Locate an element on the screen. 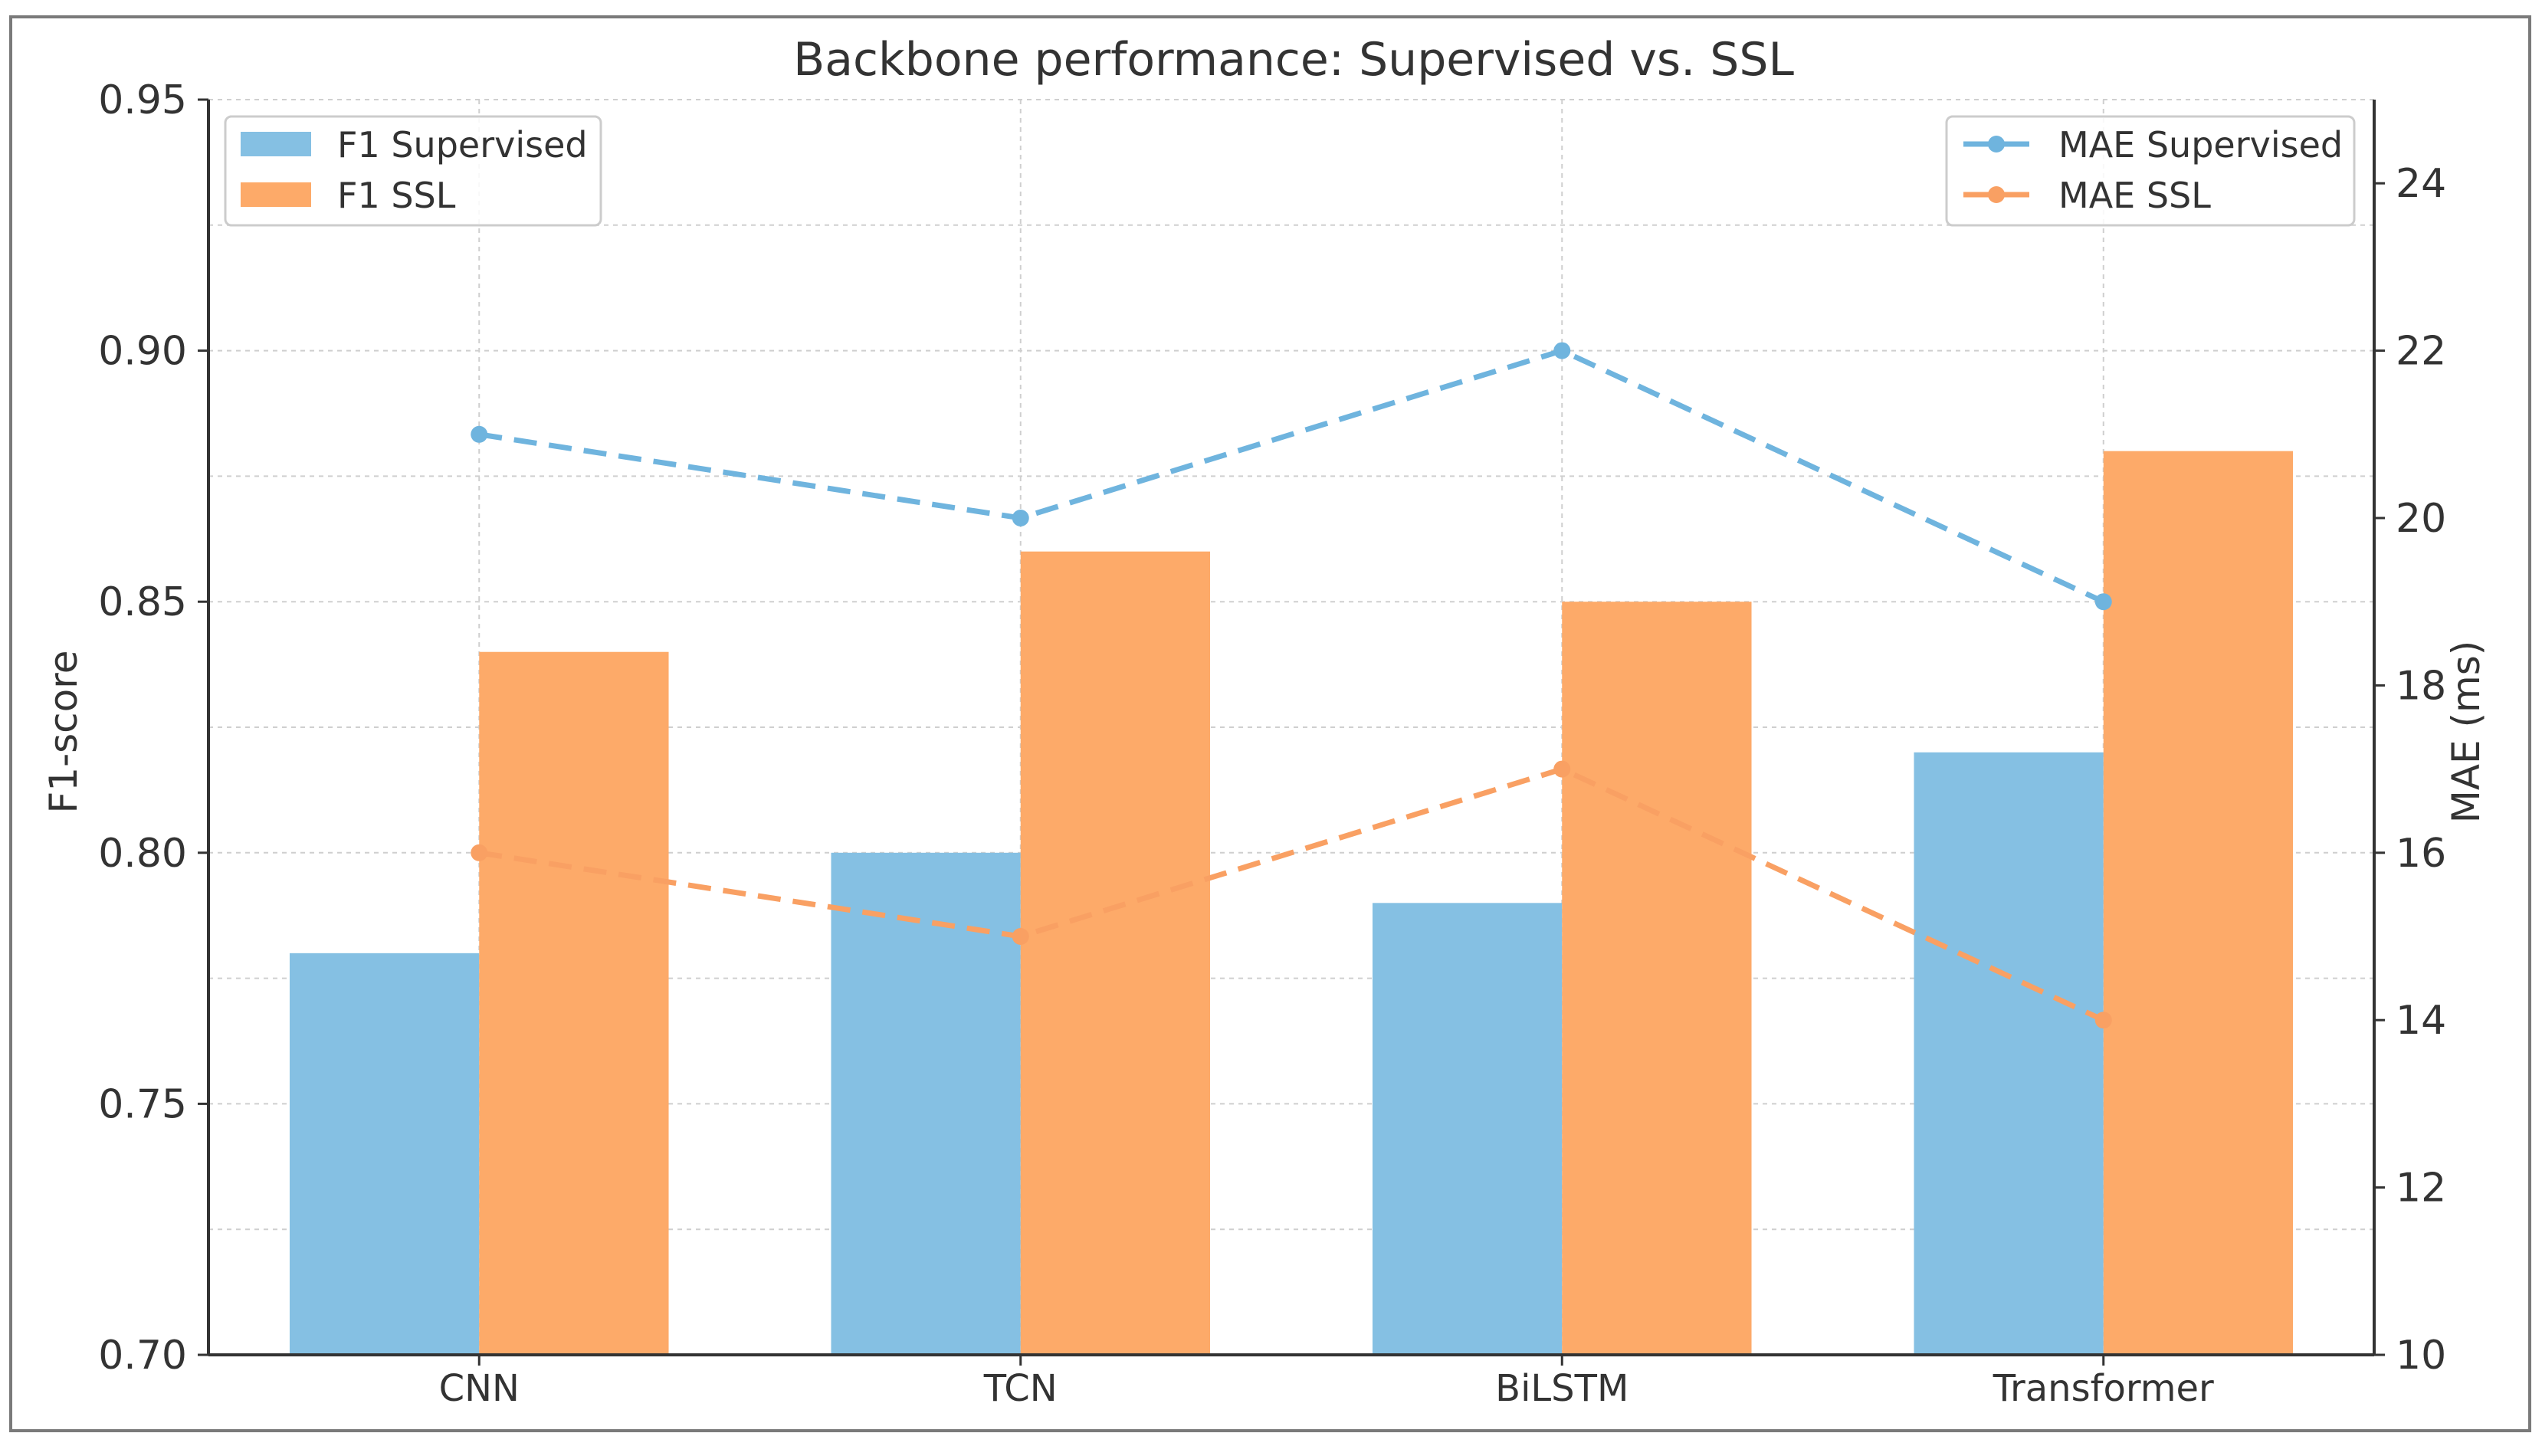 The height and width of the screenshot is (1456, 2542). y-tick-label: 0.75 is located at coordinates (142, 1104).